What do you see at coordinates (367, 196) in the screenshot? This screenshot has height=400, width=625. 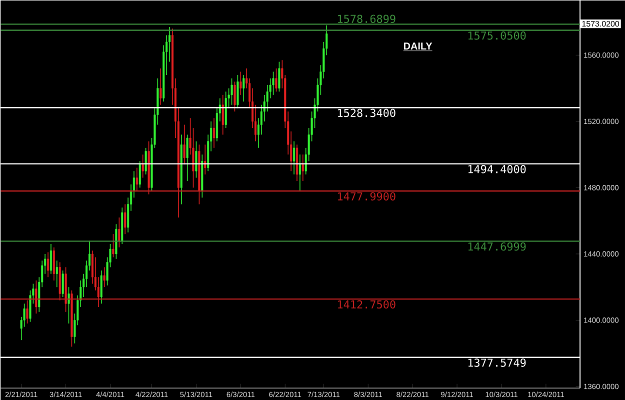 I see `ref-line-label: 1477.9900` at bounding box center [367, 196].